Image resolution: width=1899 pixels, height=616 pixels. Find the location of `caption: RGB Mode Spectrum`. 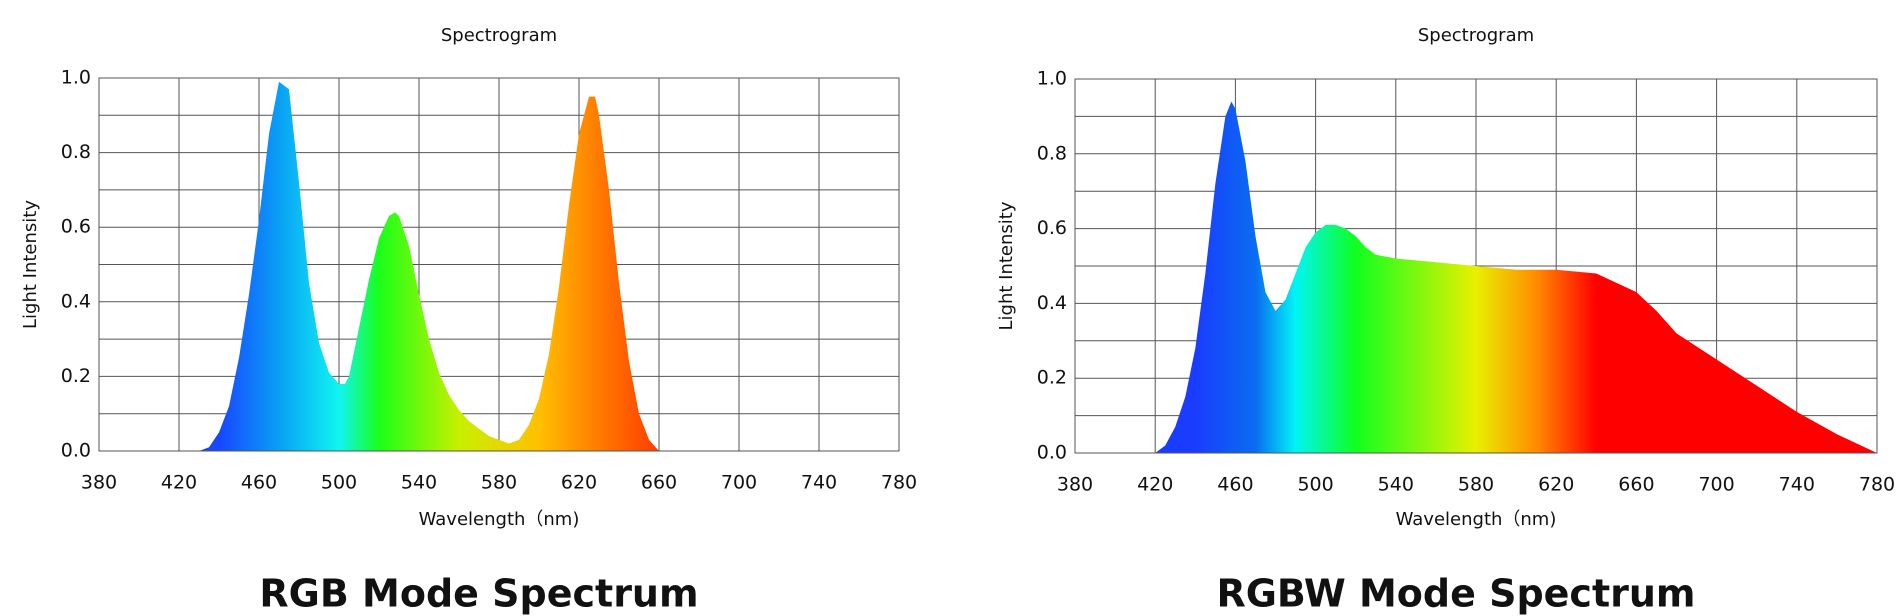

caption: RGB Mode Spectrum is located at coordinates (478, 594).